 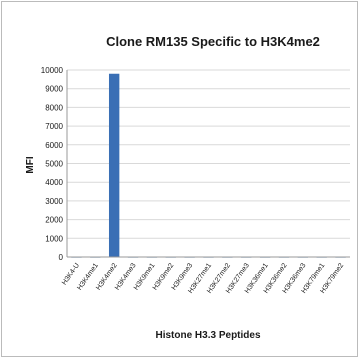 What do you see at coordinates (30, 164) in the screenshot?
I see `y-axis-label: MFI` at bounding box center [30, 164].